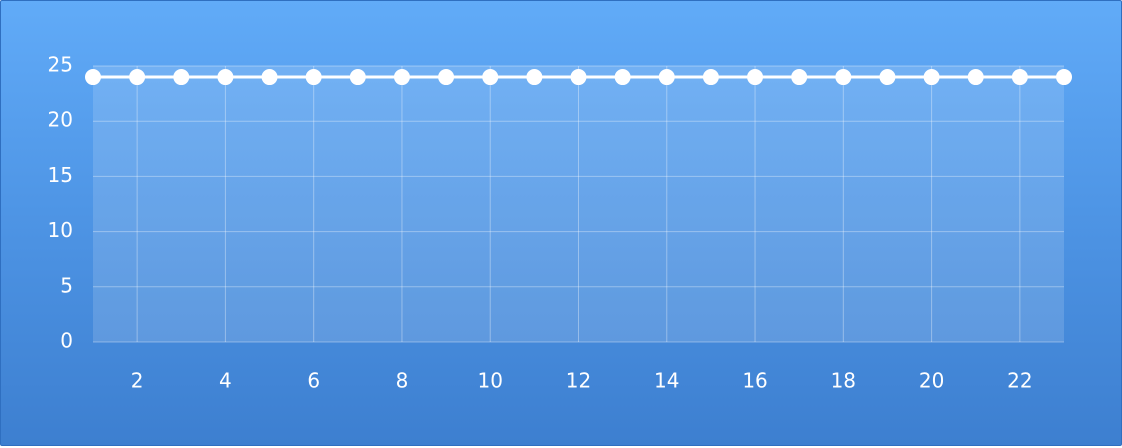  Describe the element at coordinates (1019, 381) in the screenshot. I see `x-tick-label: 22` at that location.